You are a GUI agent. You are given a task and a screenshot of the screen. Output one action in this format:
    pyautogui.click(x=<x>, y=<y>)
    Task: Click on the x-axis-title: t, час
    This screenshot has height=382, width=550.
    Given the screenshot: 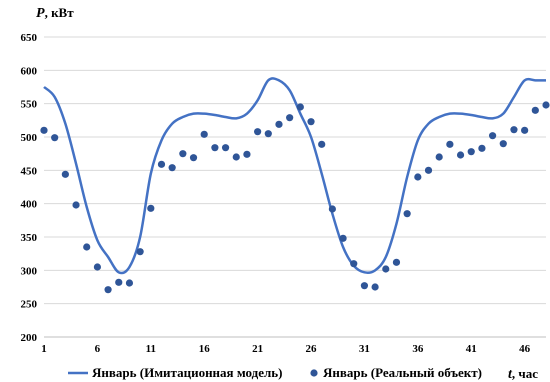 What is the action you would take?
    pyautogui.click(x=523, y=374)
    